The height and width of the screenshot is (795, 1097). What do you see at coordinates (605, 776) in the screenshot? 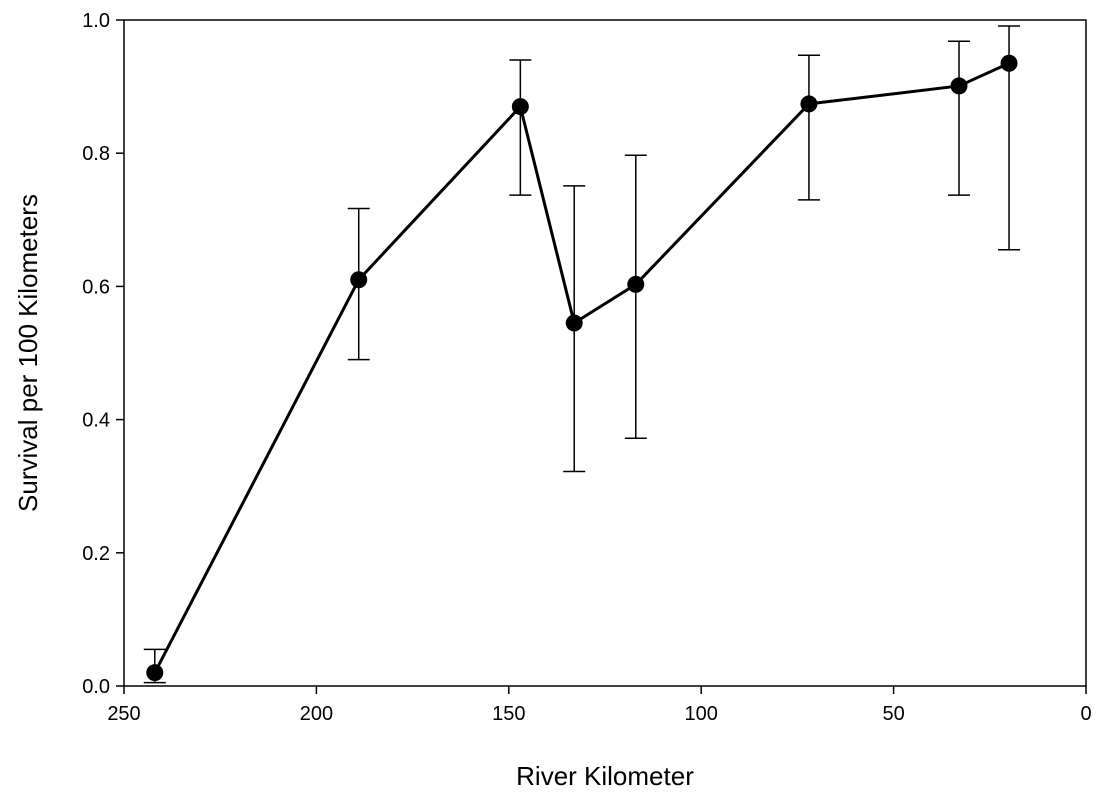
I see `x-axis-title: River Kilometer` at bounding box center [605, 776].